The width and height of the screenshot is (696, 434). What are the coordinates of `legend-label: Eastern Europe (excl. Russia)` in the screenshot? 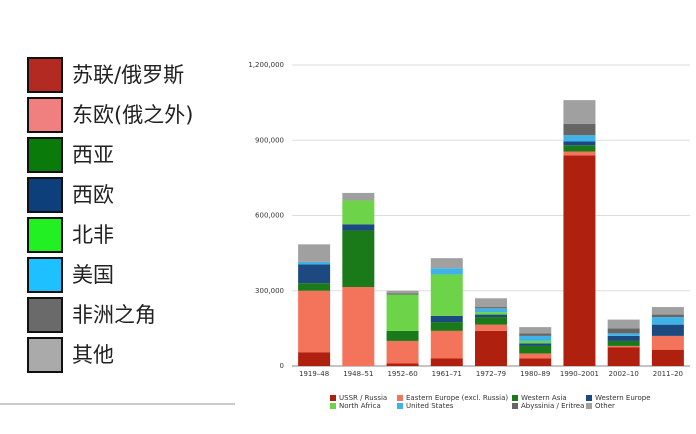 It's located at (457, 398).